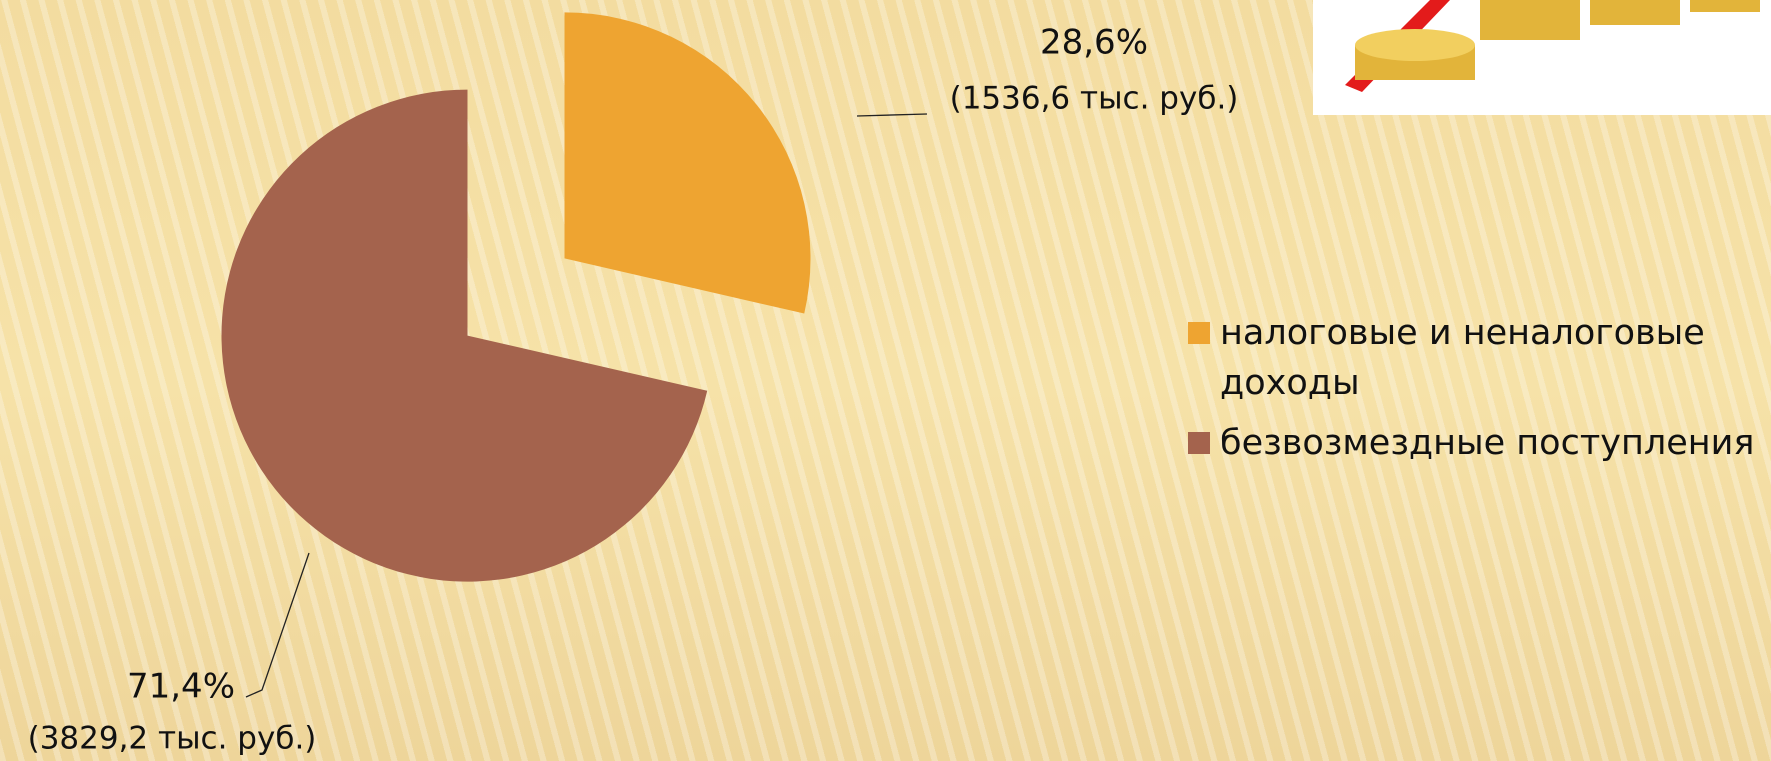  I want to click on pie-slice, so click(687, 163).